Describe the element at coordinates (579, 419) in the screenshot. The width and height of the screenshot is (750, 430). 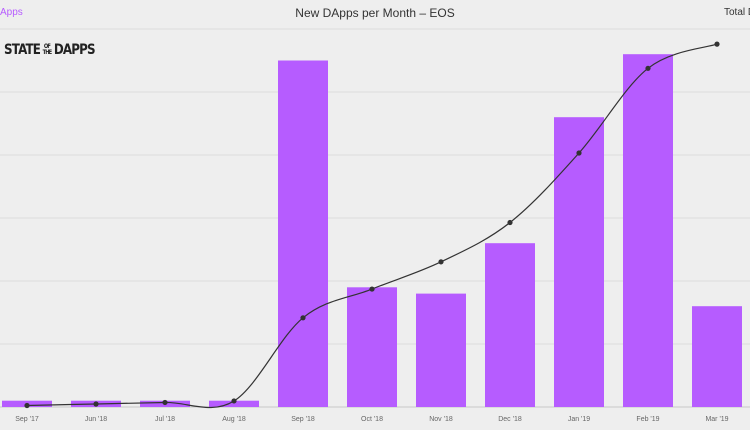
I see `x-tick-label: Jan '19` at that location.